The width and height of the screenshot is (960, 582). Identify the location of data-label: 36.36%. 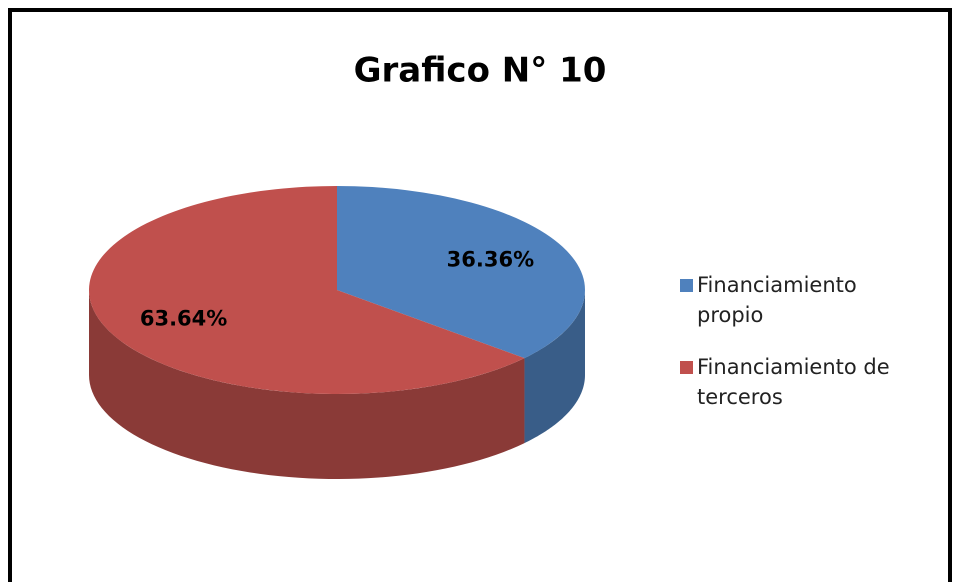
(490, 260).